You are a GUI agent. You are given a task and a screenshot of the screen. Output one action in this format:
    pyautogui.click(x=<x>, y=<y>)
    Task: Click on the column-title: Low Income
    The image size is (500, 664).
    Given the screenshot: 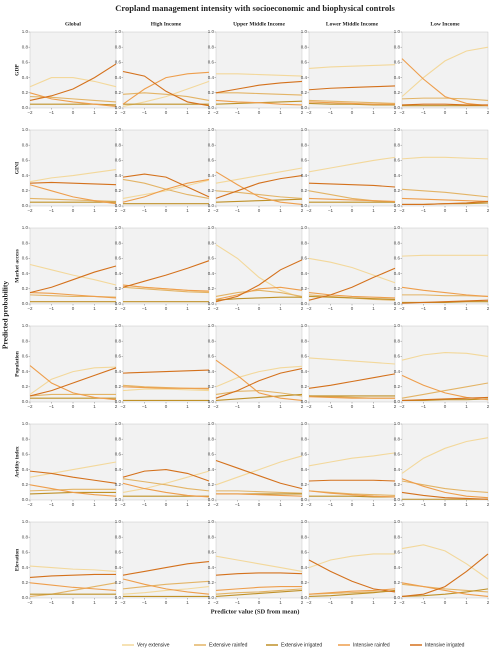 What is the action you would take?
    pyautogui.click(x=445, y=24)
    